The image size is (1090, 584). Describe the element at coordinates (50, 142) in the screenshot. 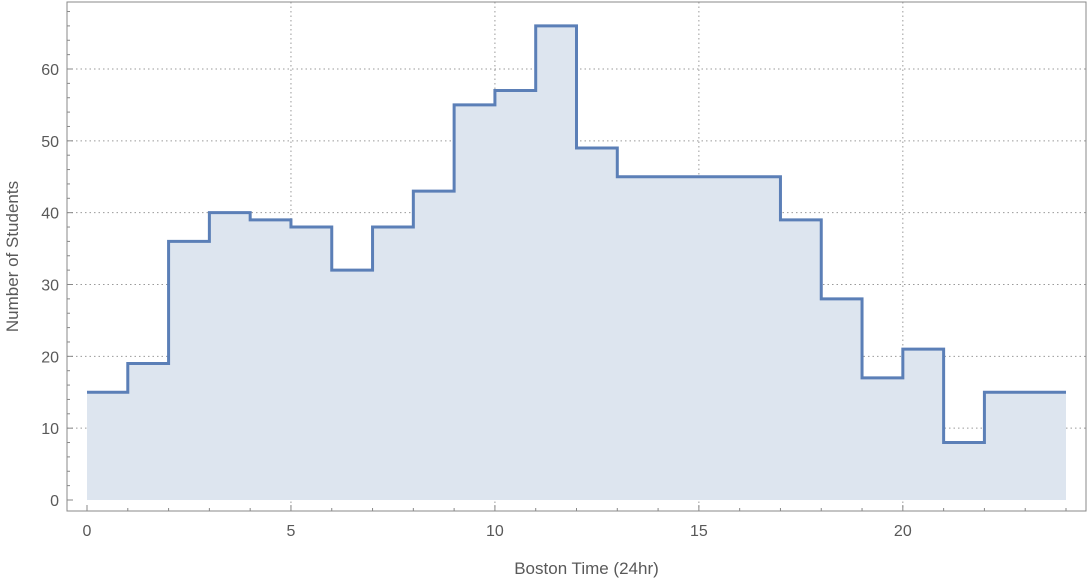

I see `y-tick-label-50: 50` at that location.